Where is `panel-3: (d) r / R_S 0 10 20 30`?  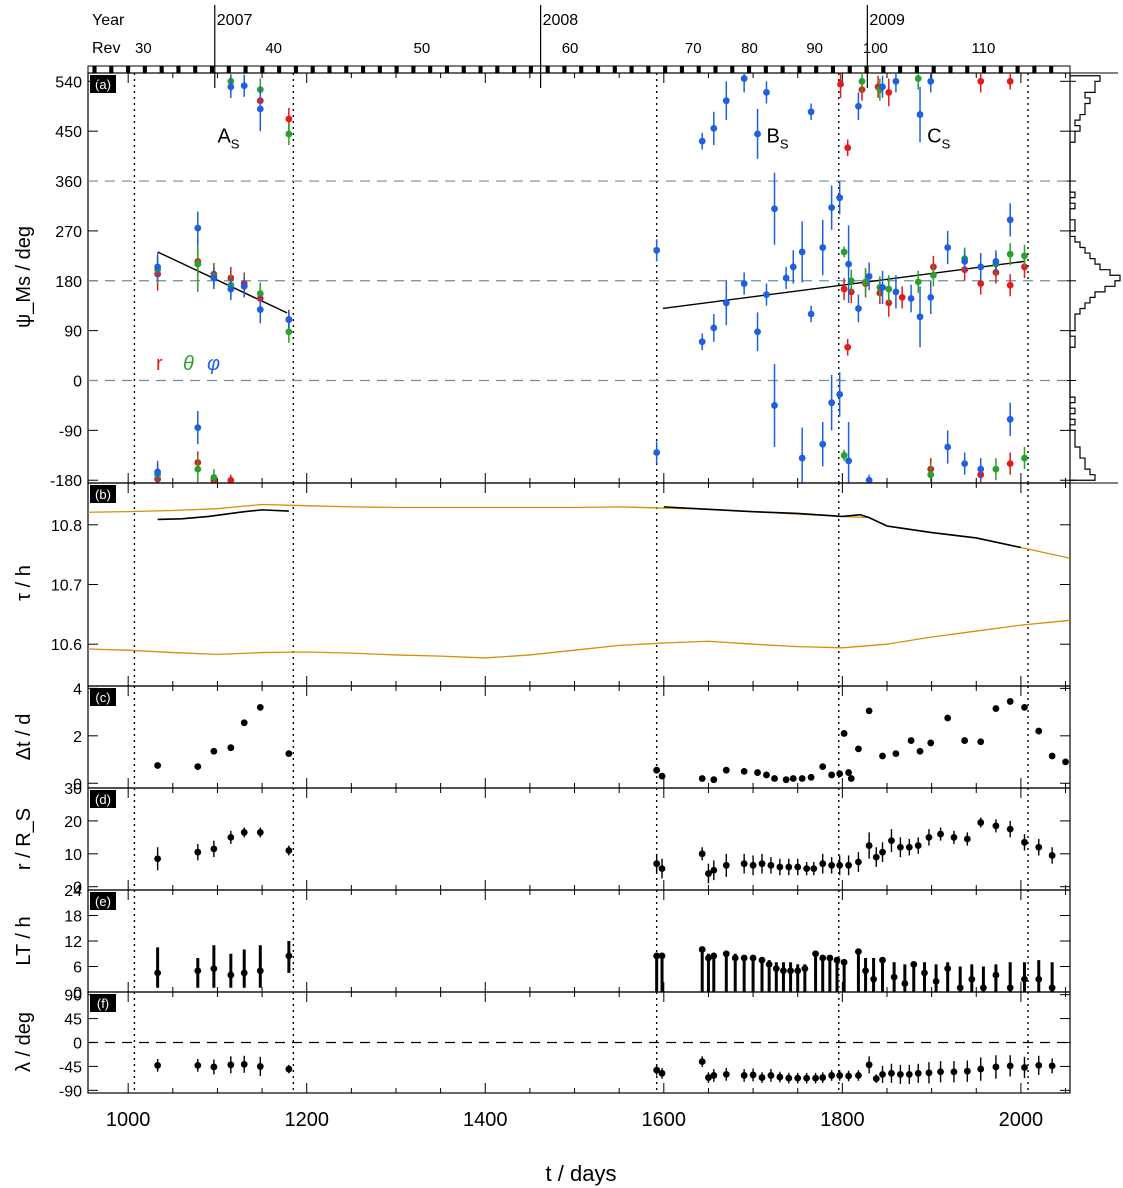 panel-3: (d) r / R_S 0 10 20 30 is located at coordinates (542, 839).